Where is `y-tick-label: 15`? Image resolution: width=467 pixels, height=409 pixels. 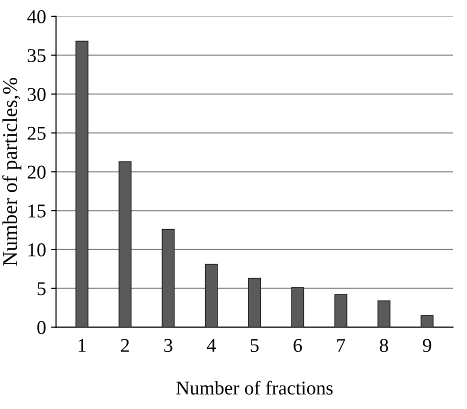
y-tick-label: 15 is located at coordinates (37, 211).